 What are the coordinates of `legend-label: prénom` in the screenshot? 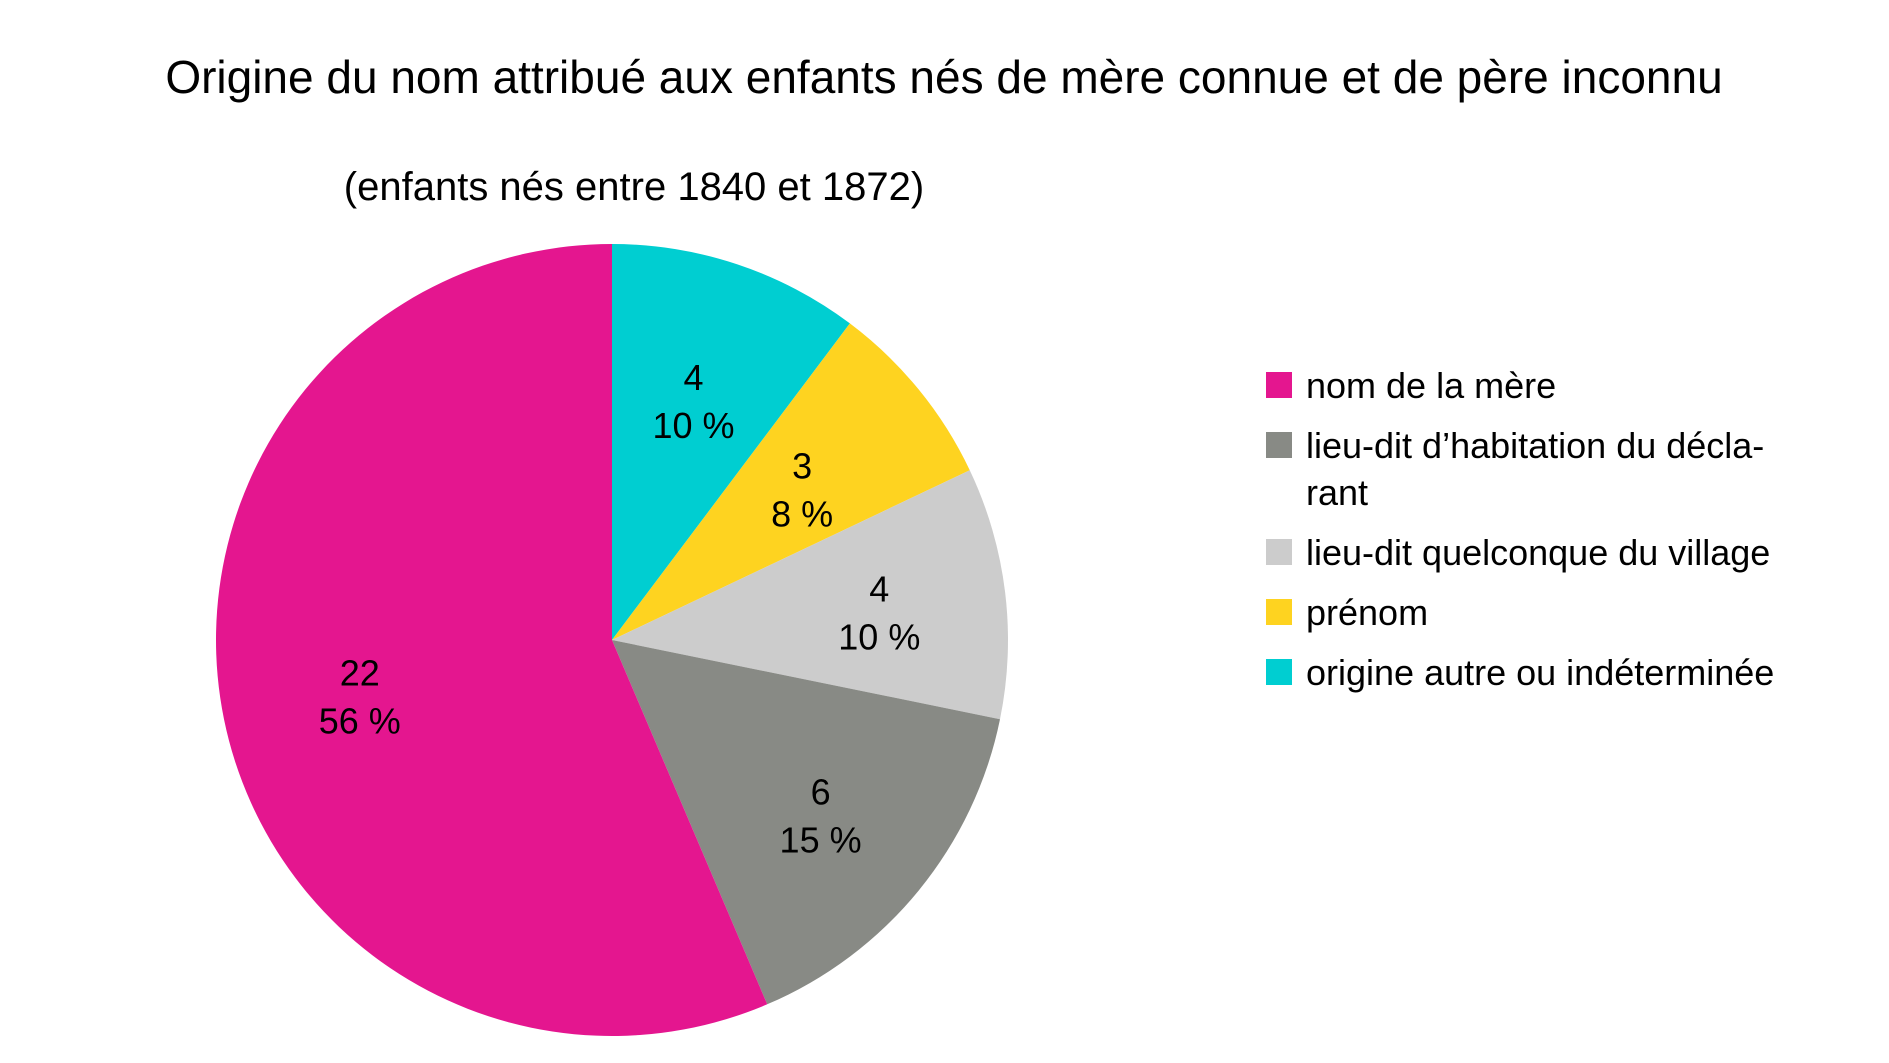 It's located at (1367, 612).